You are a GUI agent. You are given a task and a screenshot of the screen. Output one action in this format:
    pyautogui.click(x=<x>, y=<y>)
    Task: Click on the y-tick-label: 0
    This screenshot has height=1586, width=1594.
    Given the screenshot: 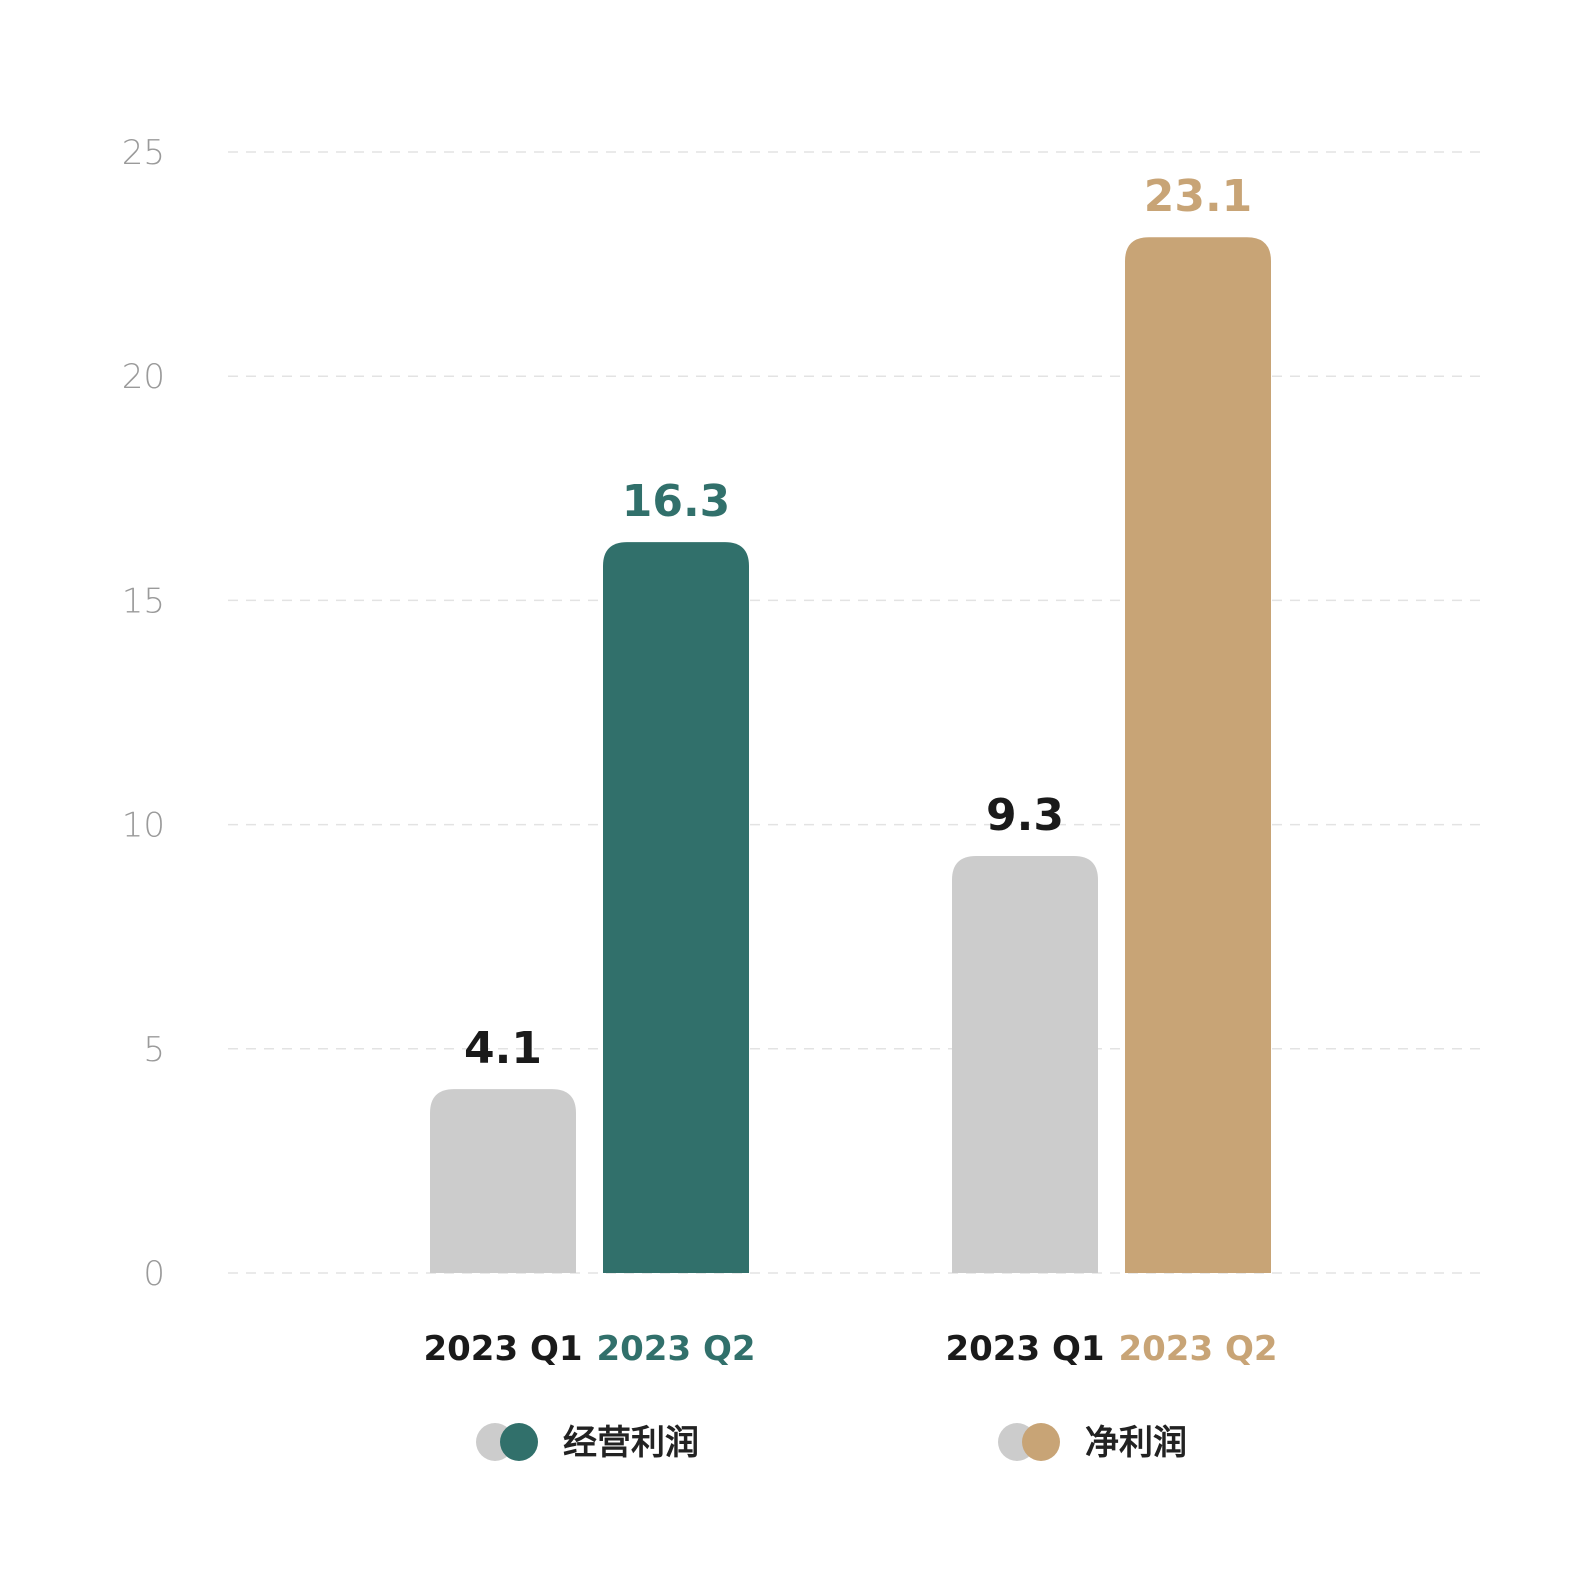 What is the action you would take?
    pyautogui.click(x=154, y=1274)
    